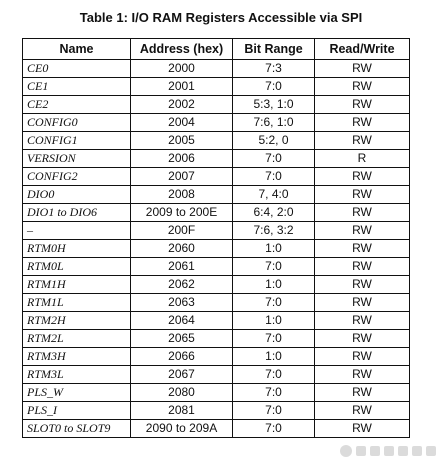  I want to click on table-row: RTM3L 2067 7:0 RW, so click(216, 374).